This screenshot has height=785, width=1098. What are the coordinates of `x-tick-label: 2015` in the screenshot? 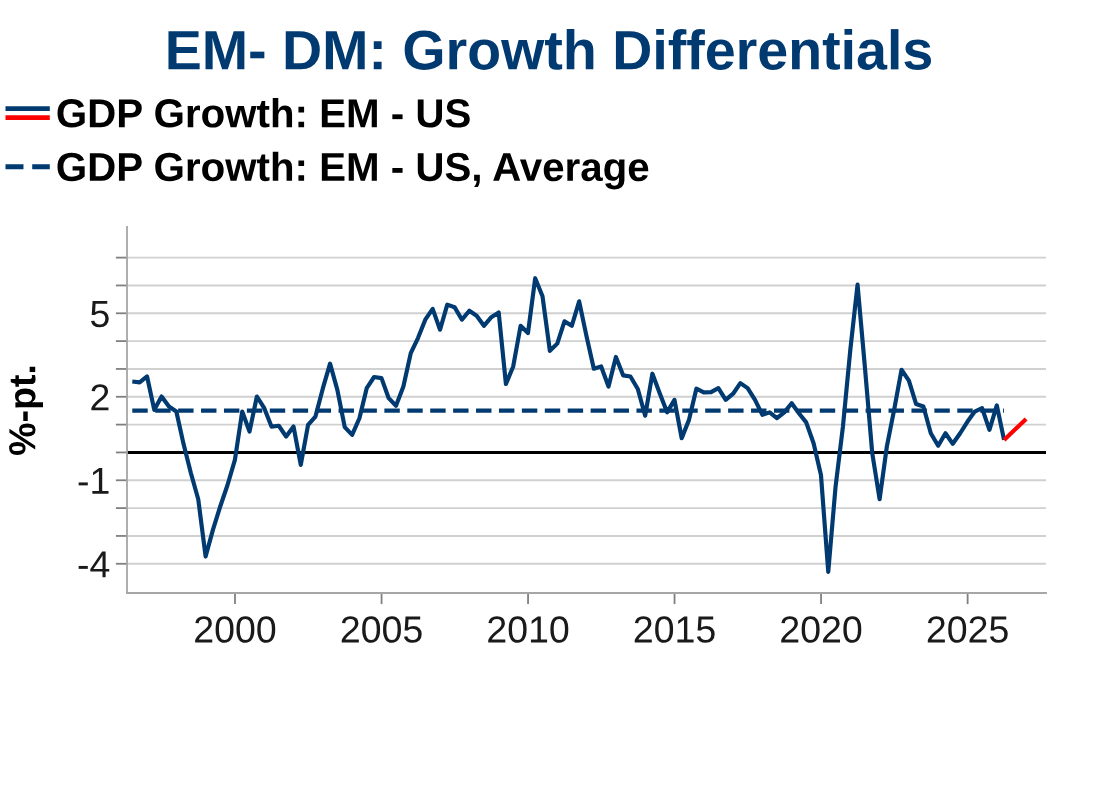 It's located at (674, 629).